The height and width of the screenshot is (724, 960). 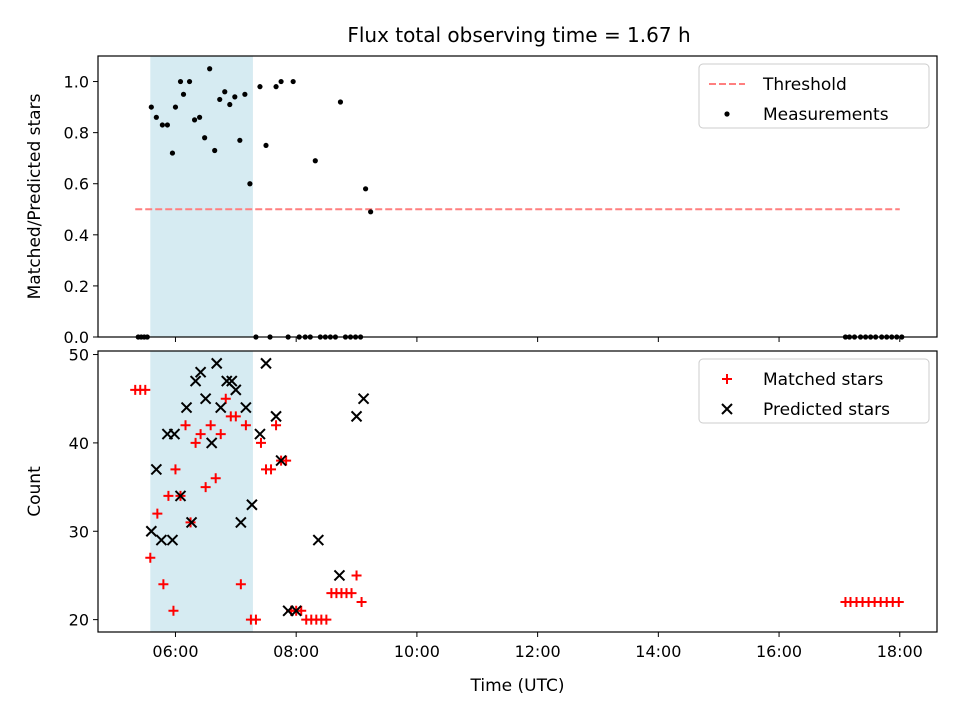 I want to click on y-tick-label: 0.4, so click(x=76, y=235).